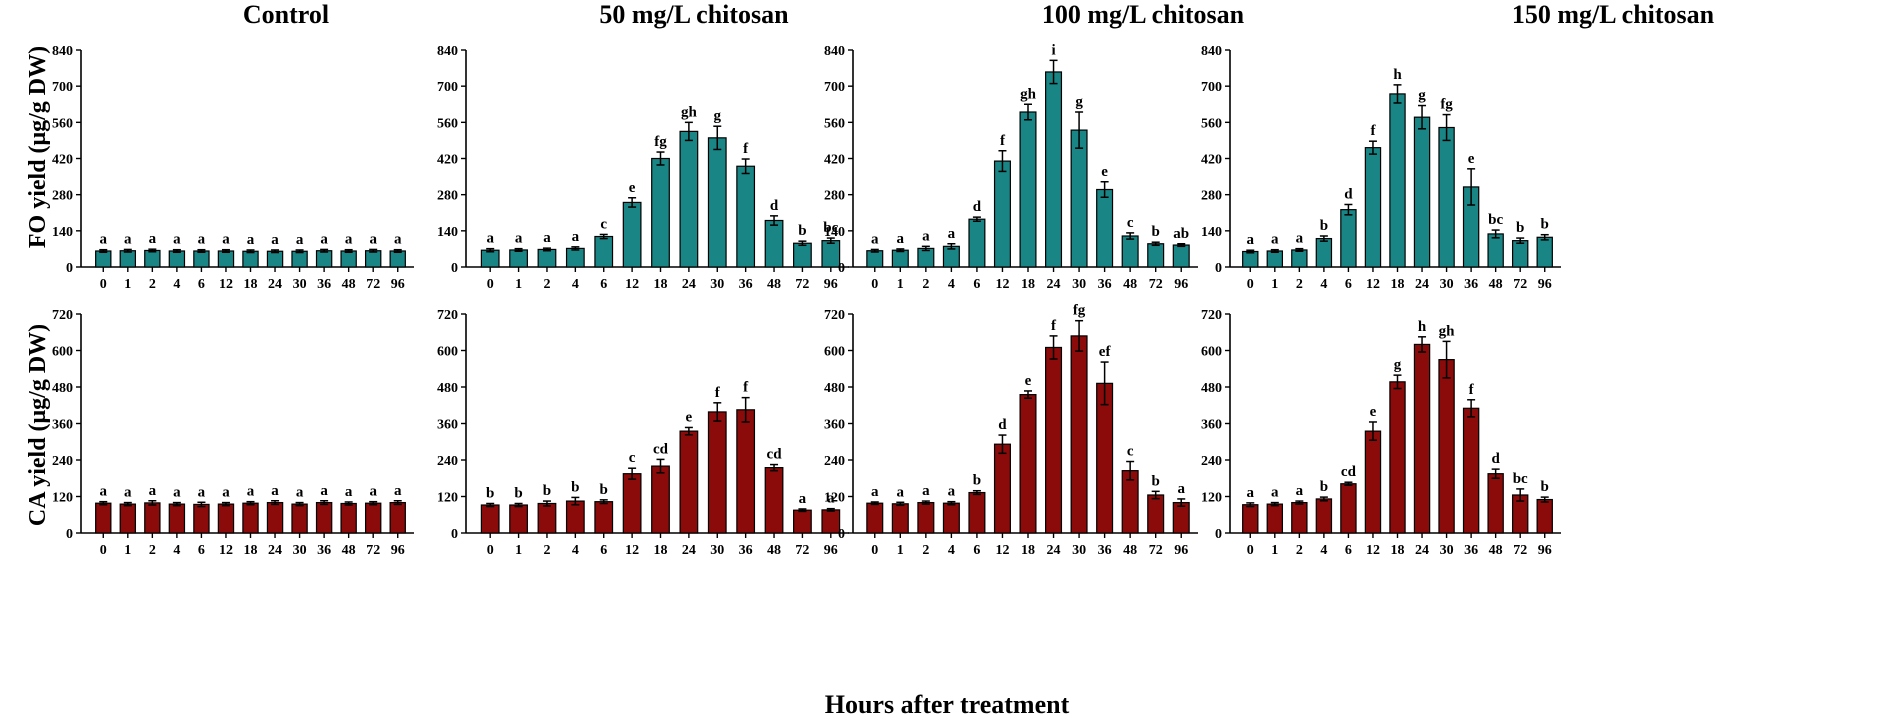 The image size is (1895, 722). Describe the element at coordinates (1105, 284) in the screenshot. I see `x-tick-label: 36` at that location.